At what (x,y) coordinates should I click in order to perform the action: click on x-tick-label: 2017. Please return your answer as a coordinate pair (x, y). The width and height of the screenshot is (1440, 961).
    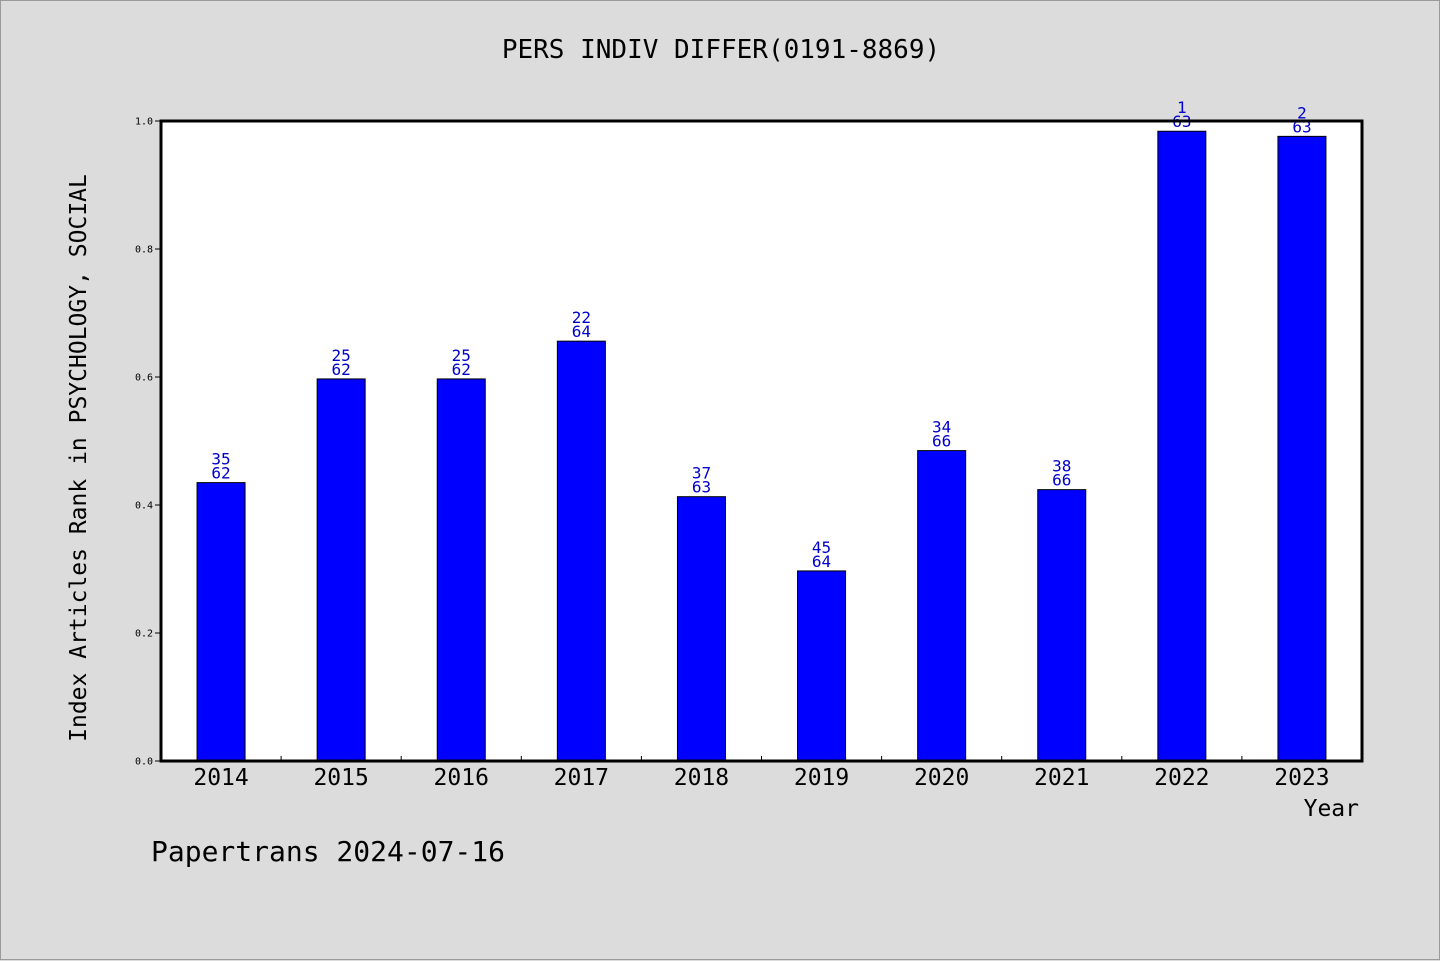
    Looking at the image, I should click on (581, 778).